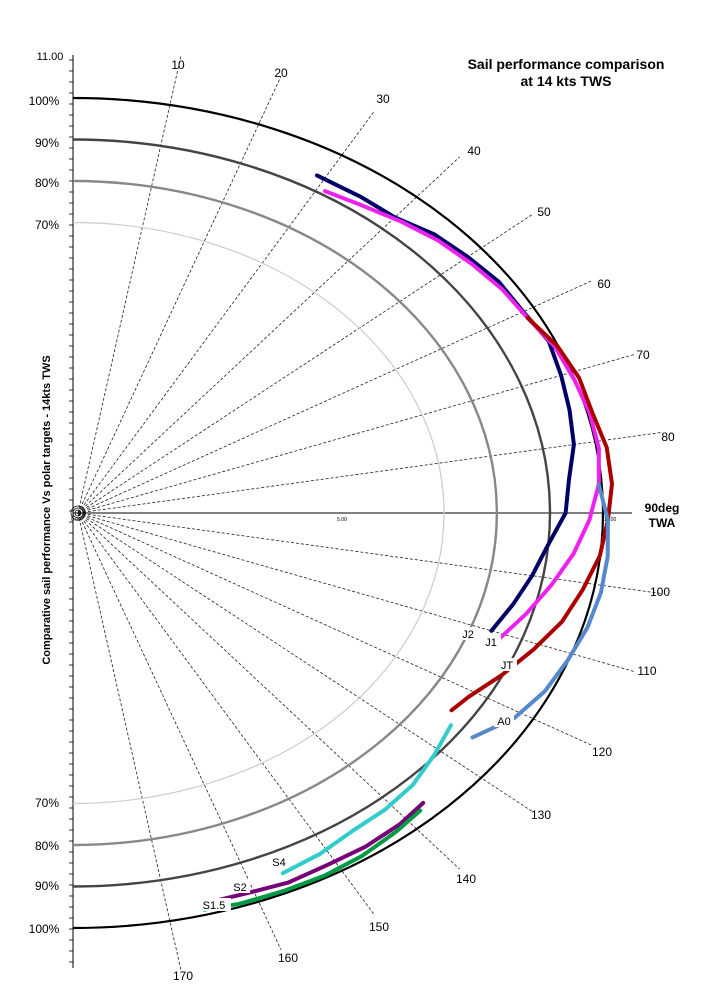  Describe the element at coordinates (342, 520) in the screenshot. I see `center-axis-tick-label: 5.00` at that location.